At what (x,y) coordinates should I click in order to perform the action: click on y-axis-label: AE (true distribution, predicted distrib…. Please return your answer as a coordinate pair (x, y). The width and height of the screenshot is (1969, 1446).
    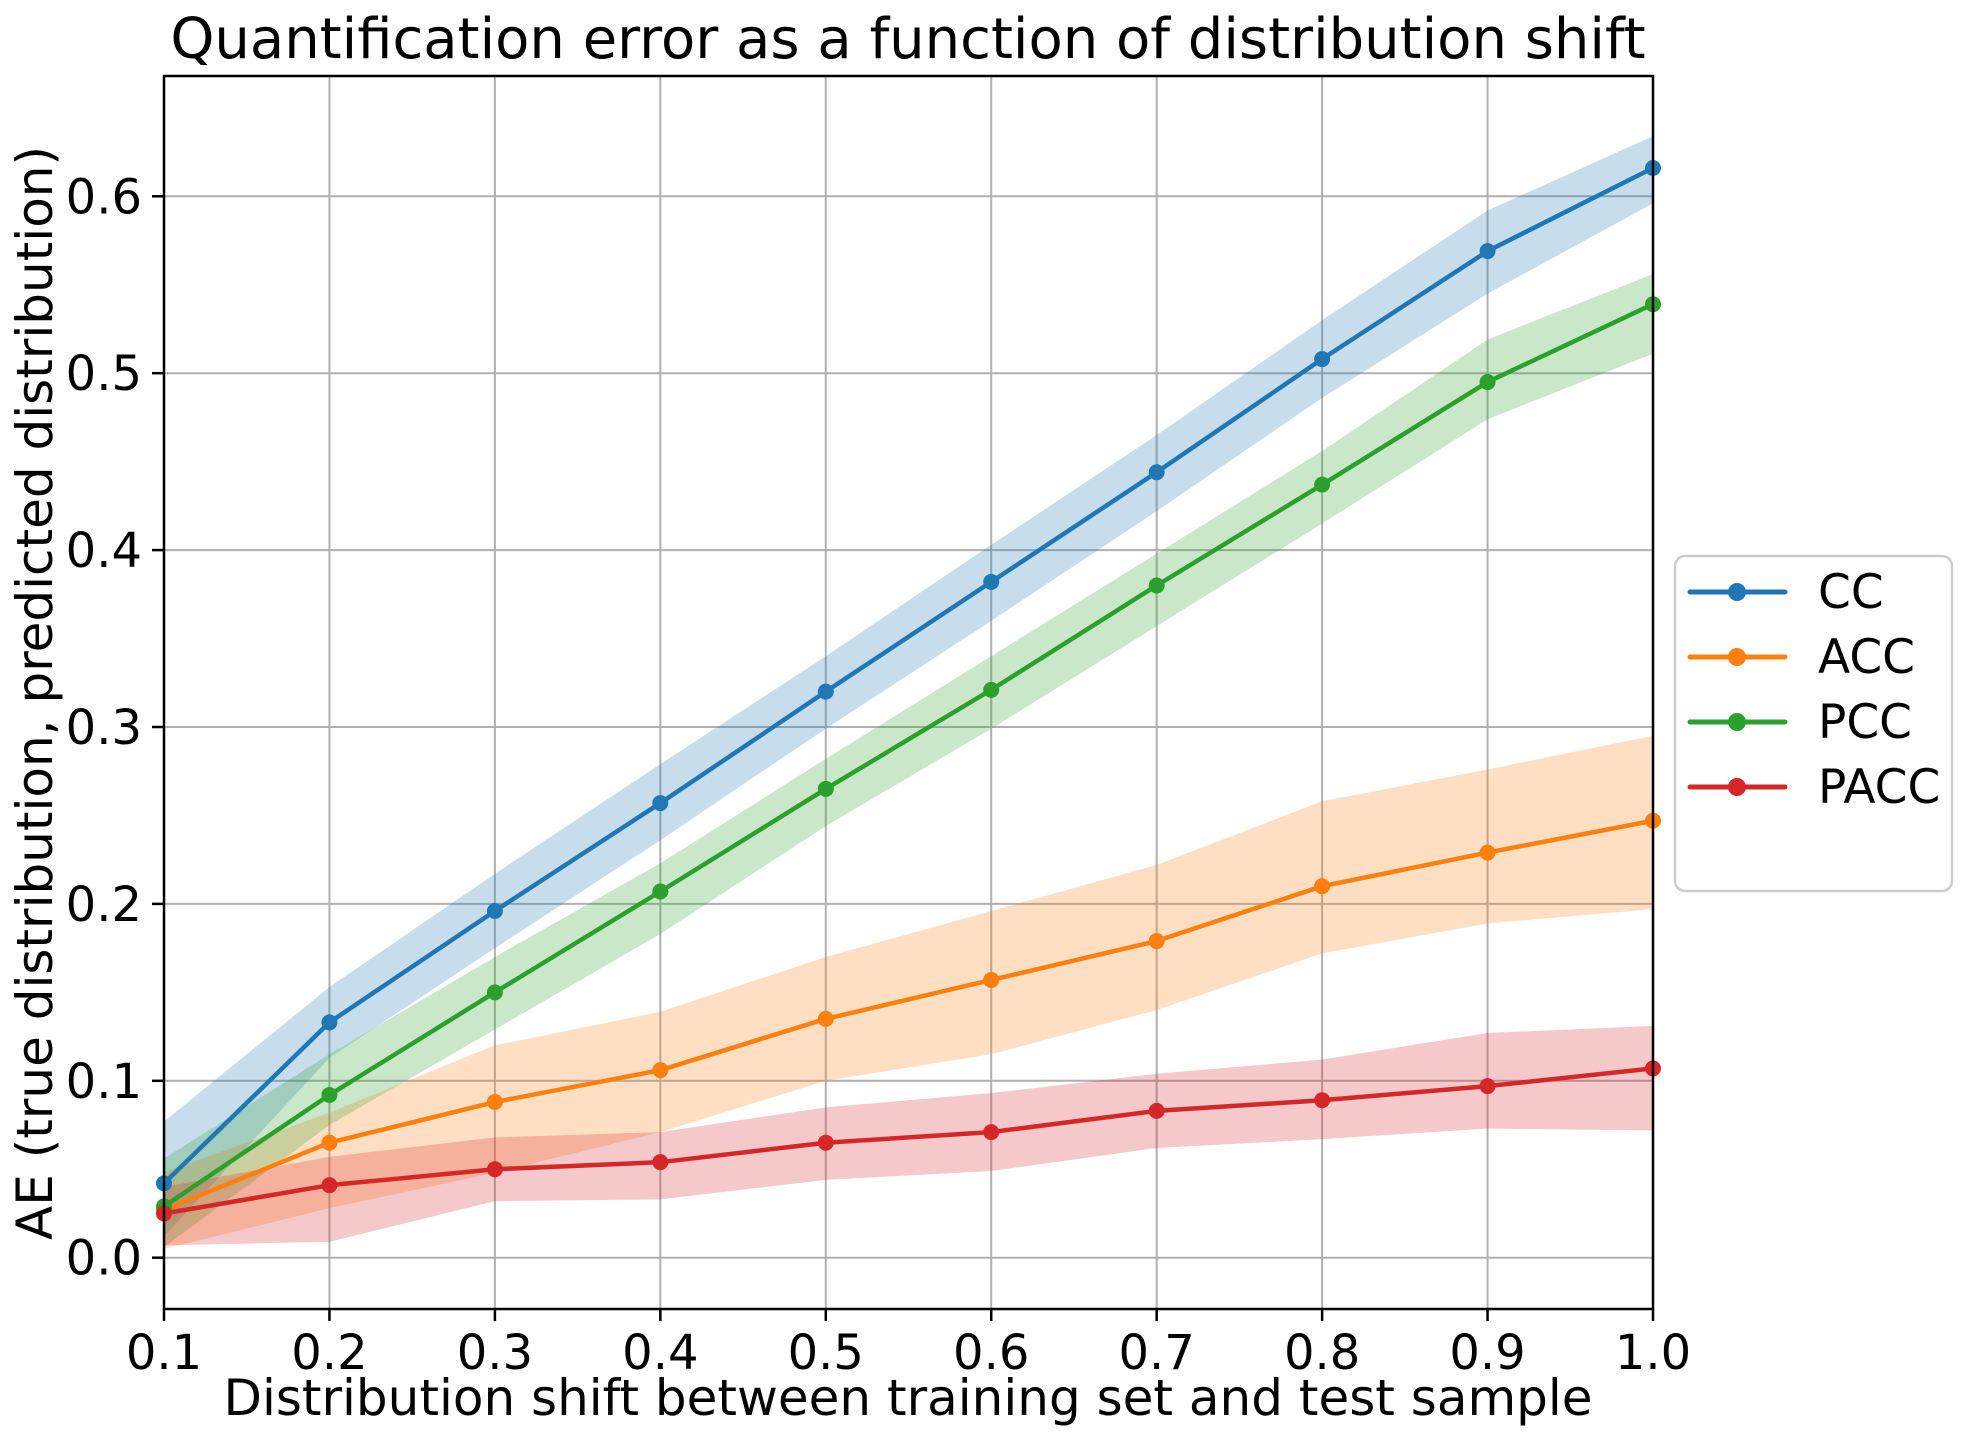
    Looking at the image, I should click on (35, 693).